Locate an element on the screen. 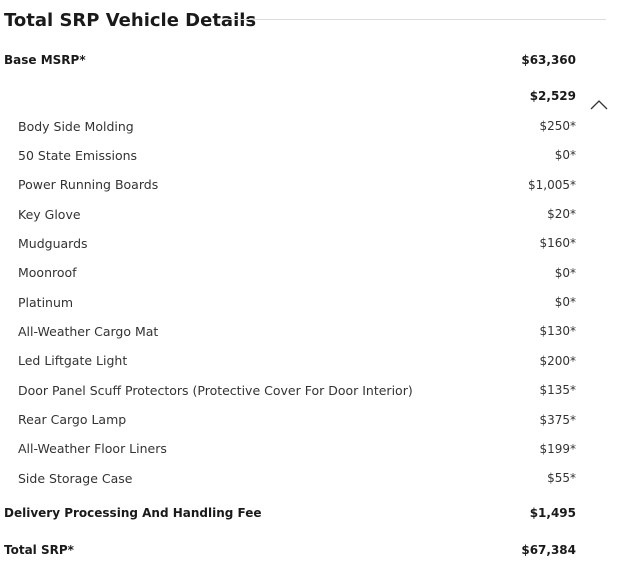 Image resolution: width=618 pixels, height=565 pixels. option-row: Key Glove $20* is located at coordinates (297, 214).